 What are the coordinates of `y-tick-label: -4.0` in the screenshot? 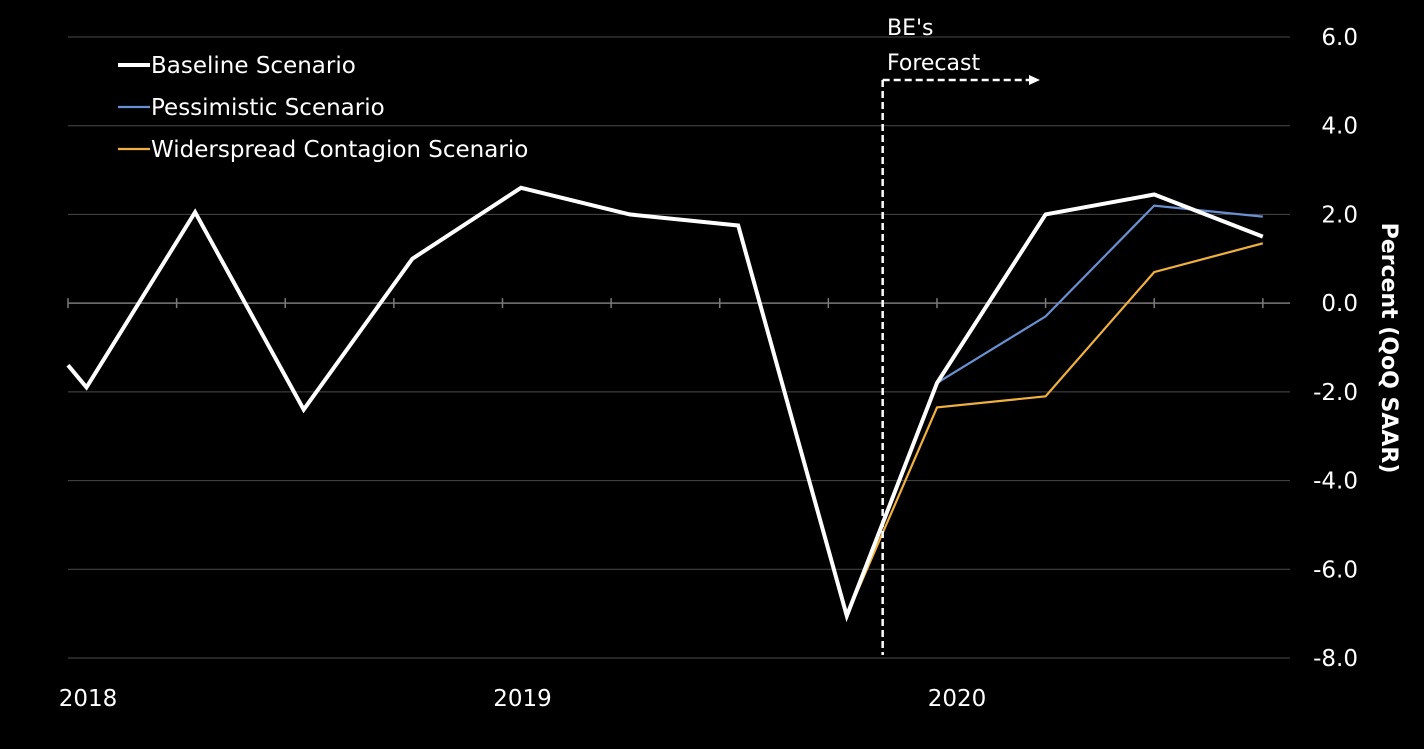 It's located at (1335, 482).